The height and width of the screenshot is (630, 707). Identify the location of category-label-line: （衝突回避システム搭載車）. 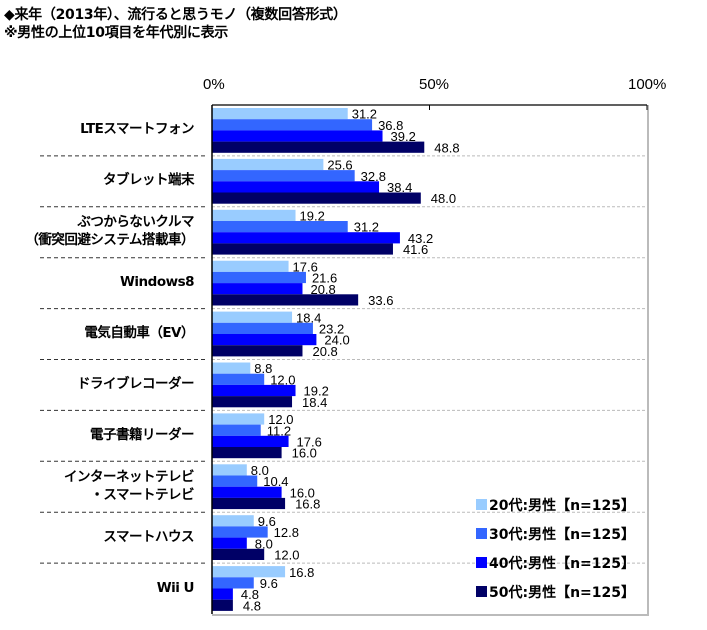
(109, 240).